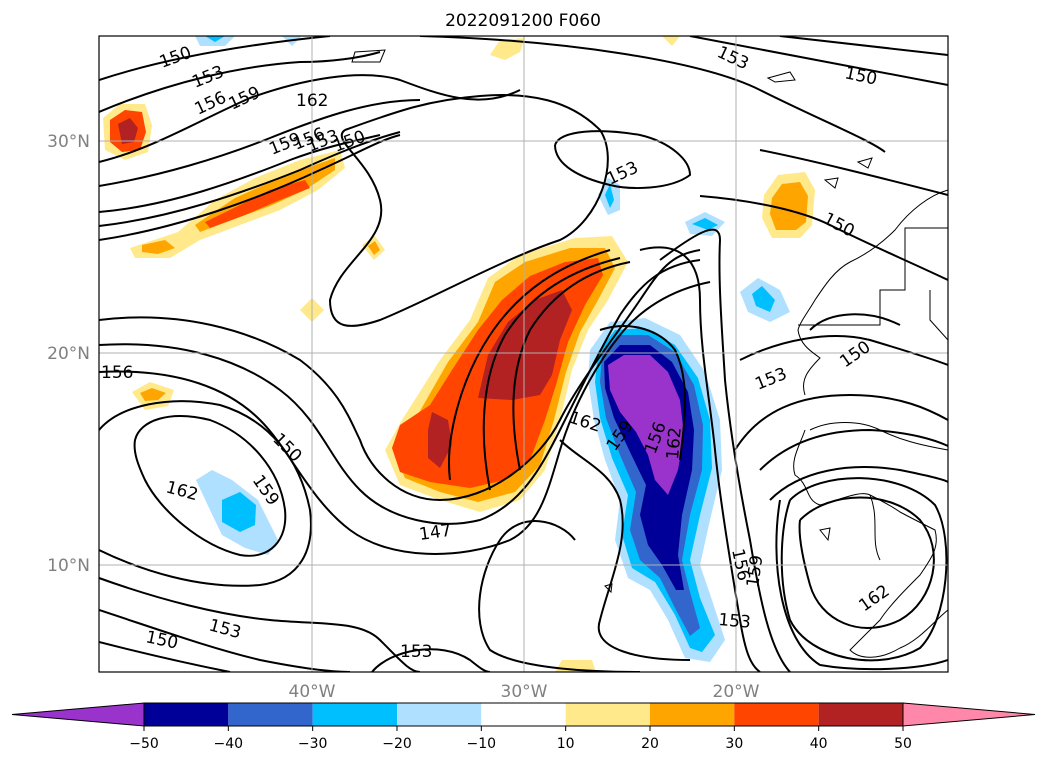 This screenshot has width=1047, height=765. I want to click on contour-big-loop-west, so click(469, 210).